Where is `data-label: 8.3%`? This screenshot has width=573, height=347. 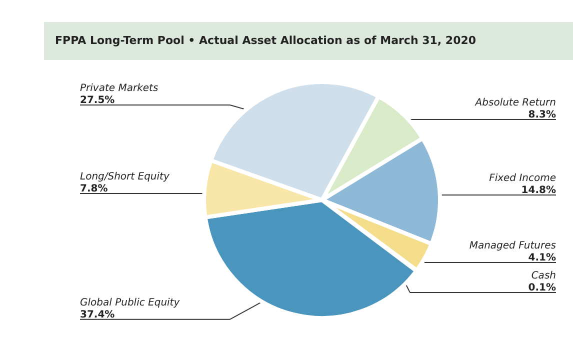
data-label: 8.3% is located at coordinates (542, 115).